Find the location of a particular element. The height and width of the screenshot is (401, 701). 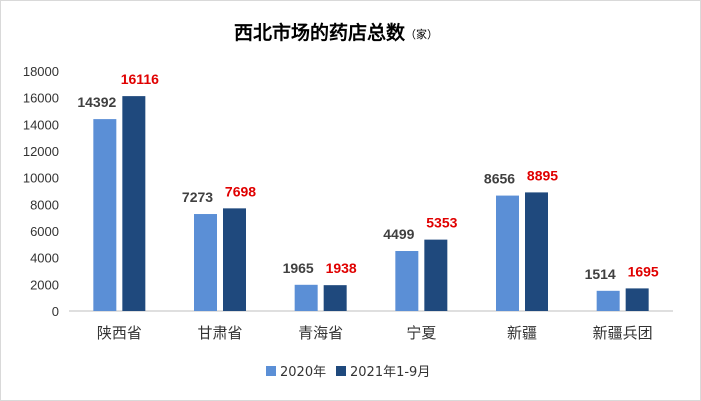

data-label-series-0: 8656 is located at coordinates (499, 179).